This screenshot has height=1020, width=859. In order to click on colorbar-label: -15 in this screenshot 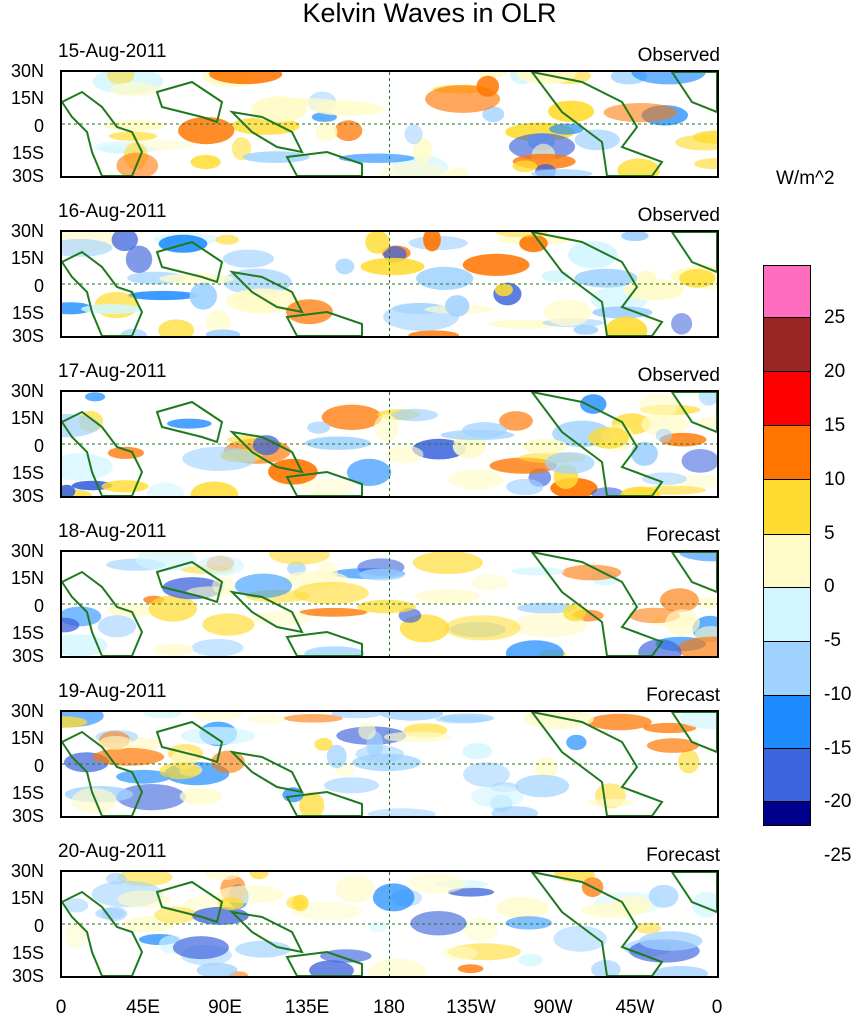, I will do `click(838, 748)`.